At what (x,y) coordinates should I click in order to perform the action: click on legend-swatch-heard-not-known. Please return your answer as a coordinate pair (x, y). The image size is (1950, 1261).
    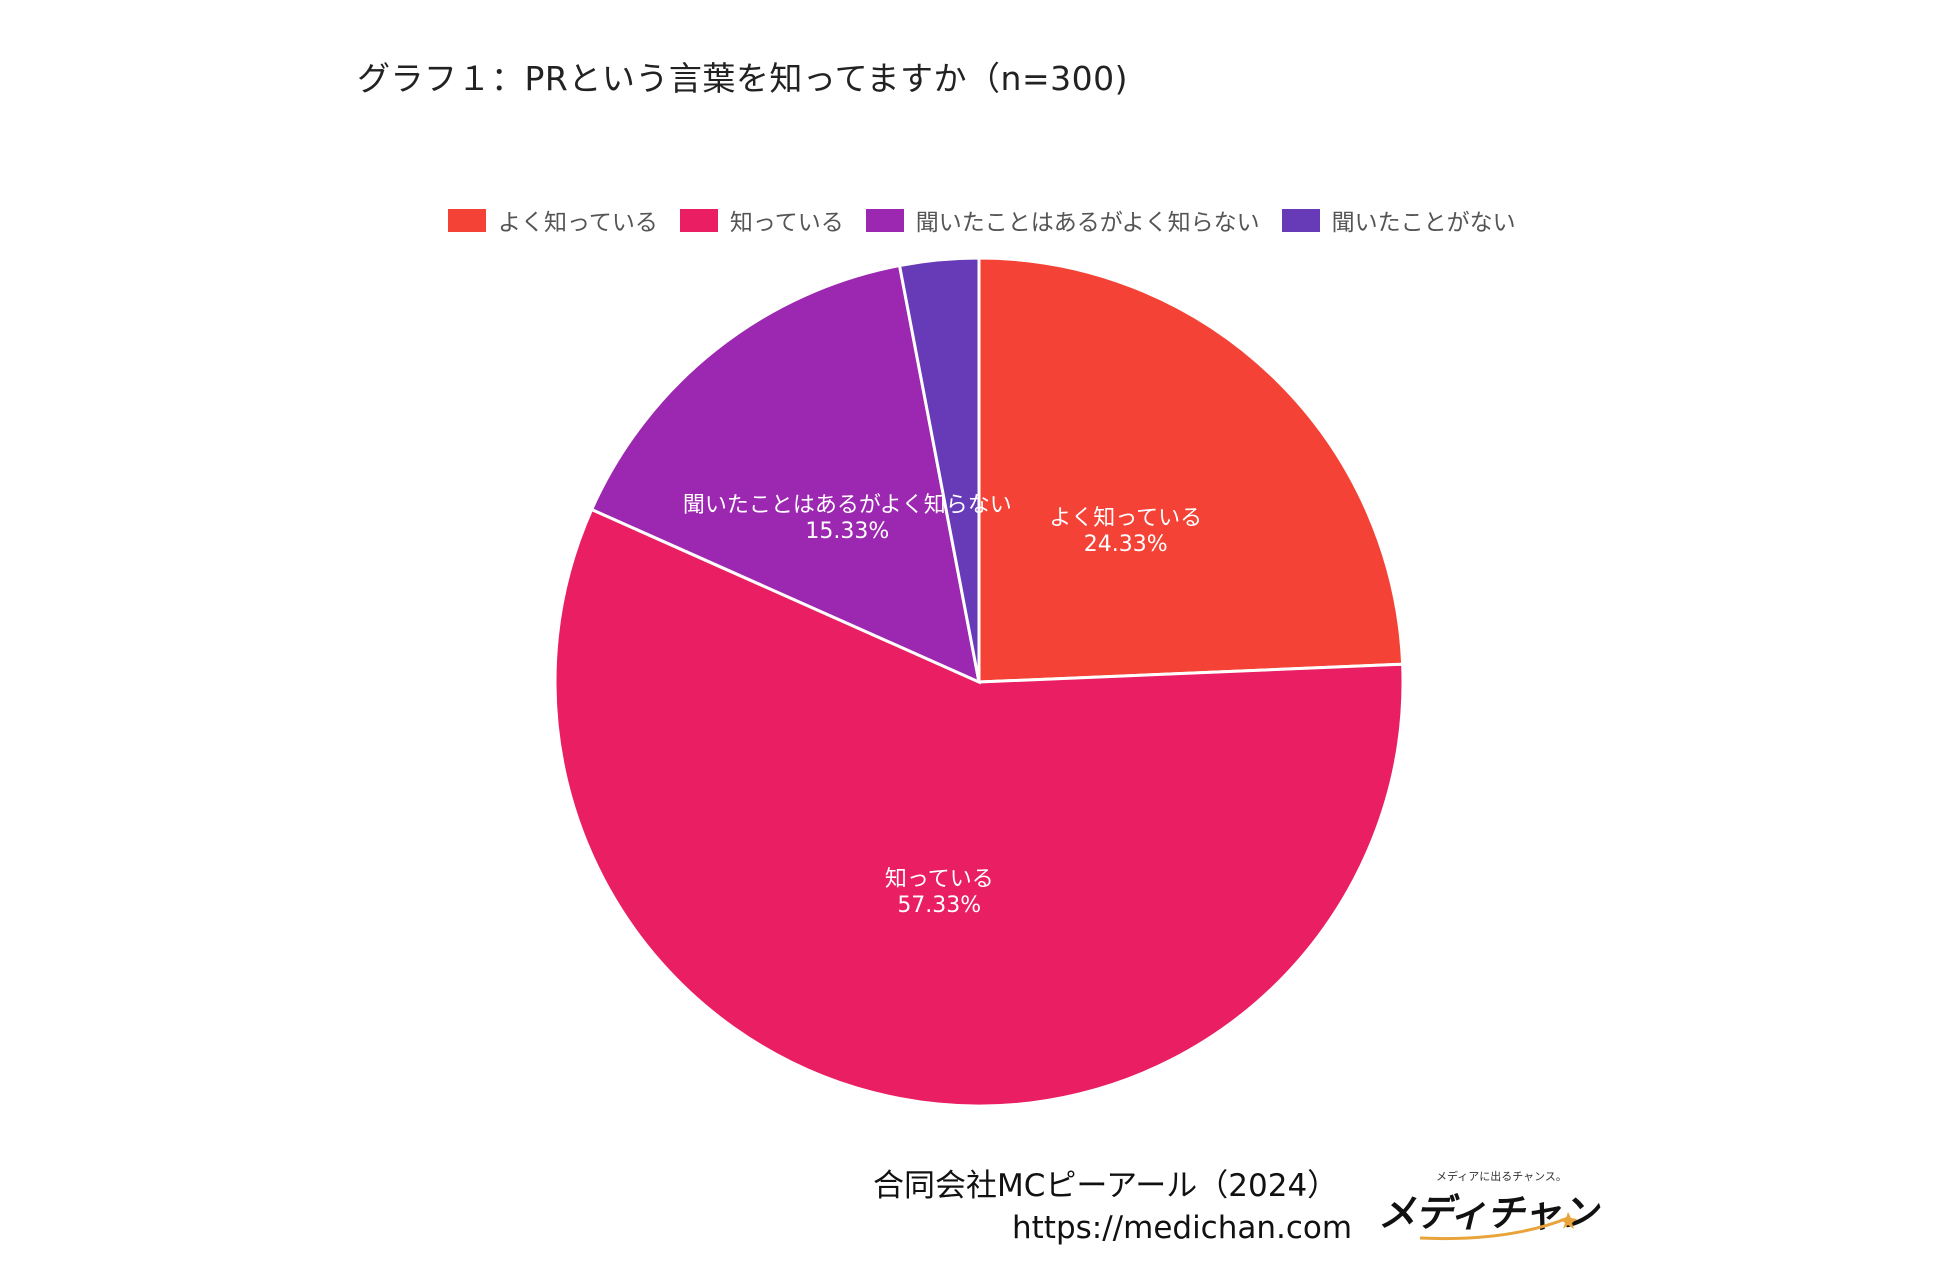
    Looking at the image, I should click on (884, 220).